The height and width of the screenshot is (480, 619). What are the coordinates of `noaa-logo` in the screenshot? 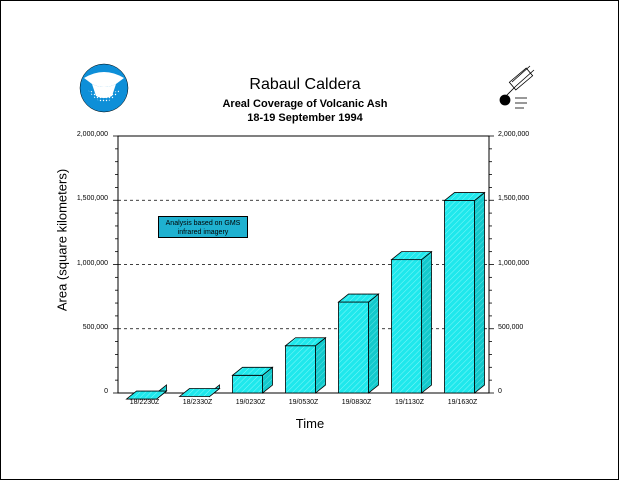 It's located at (104, 88).